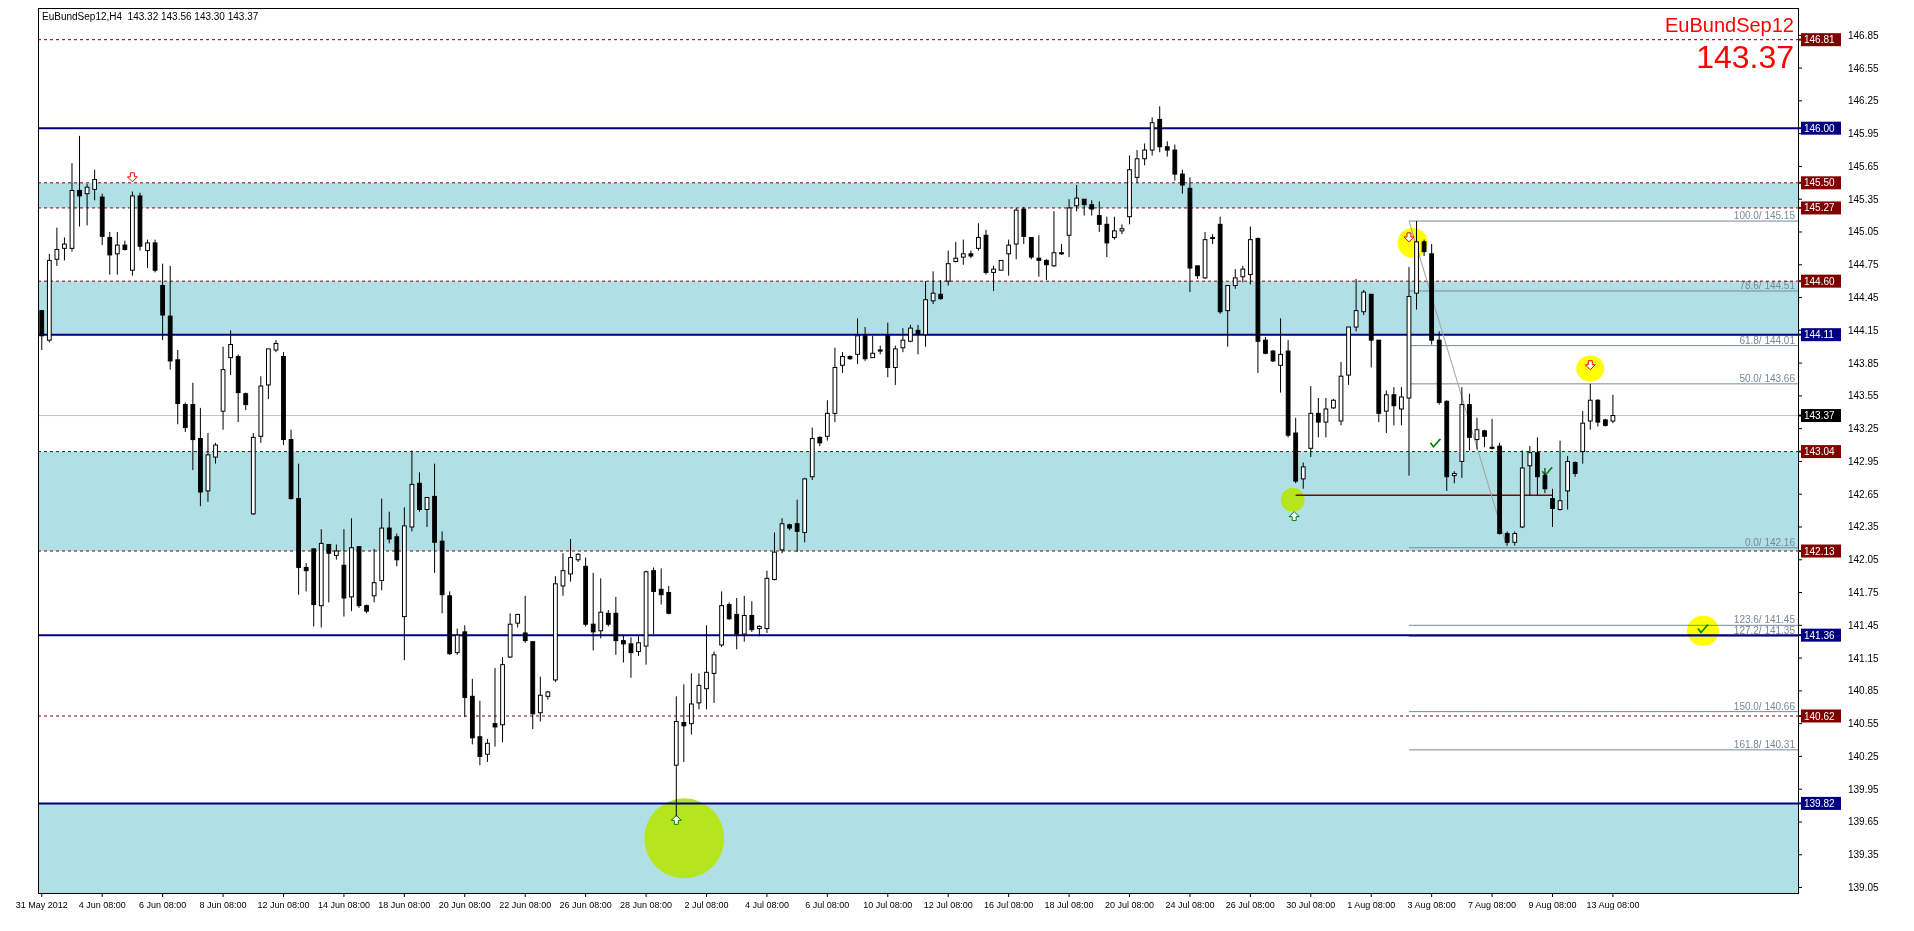 This screenshot has height=931, width=1914. Describe the element at coordinates (1069, 905) in the screenshot. I see `x-tick-label: 18 Jul 08:00` at that location.